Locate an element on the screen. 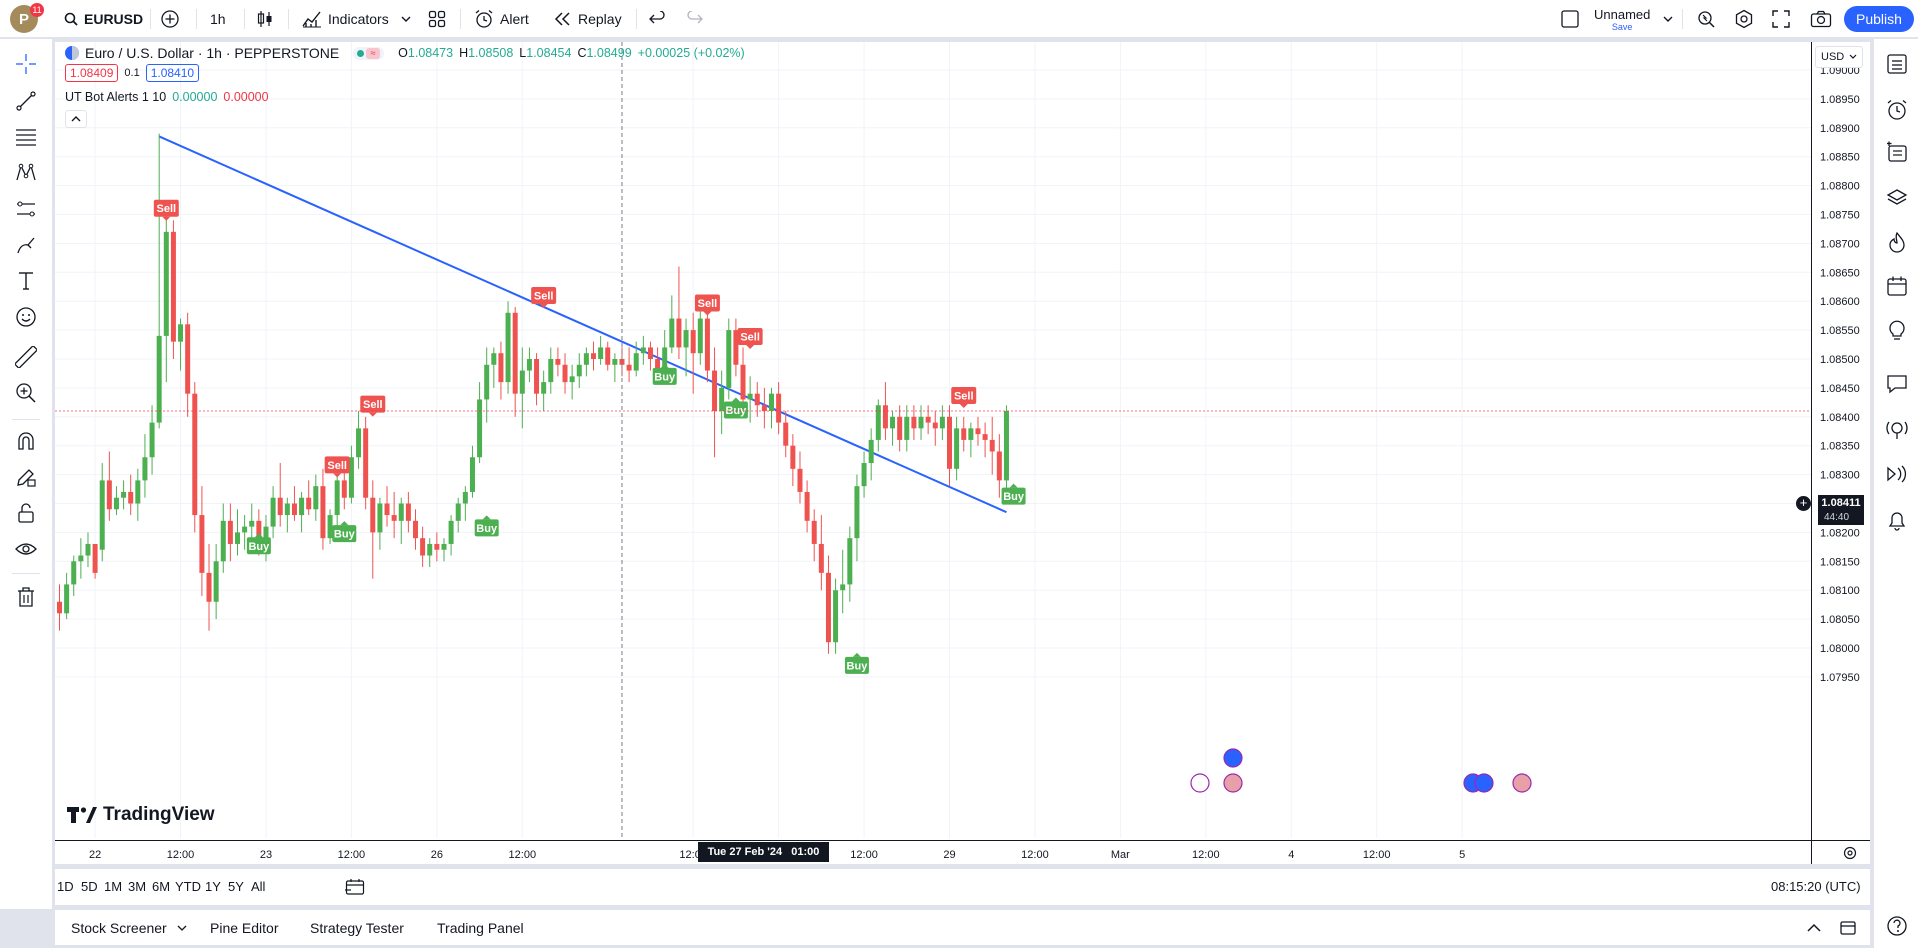  price-tick-label: 1.08850 is located at coordinates (1840, 158).